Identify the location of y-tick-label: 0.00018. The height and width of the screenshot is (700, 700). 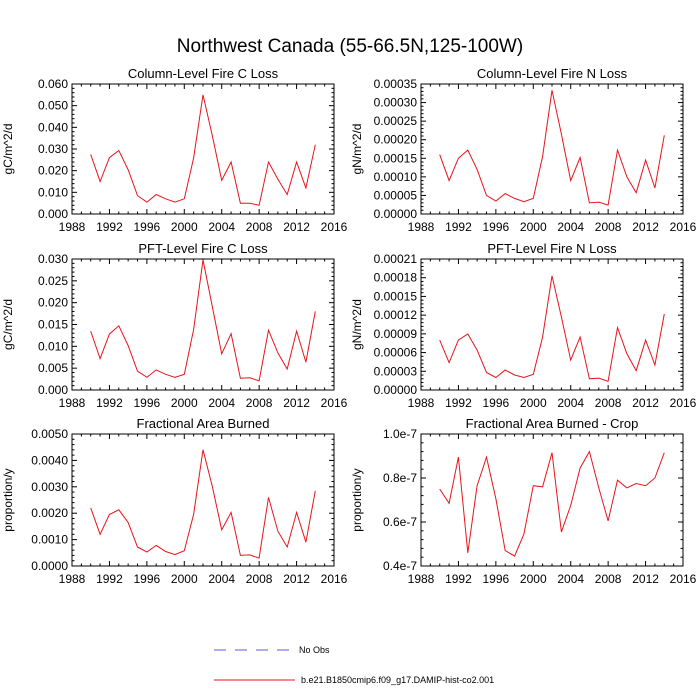
(396, 278).